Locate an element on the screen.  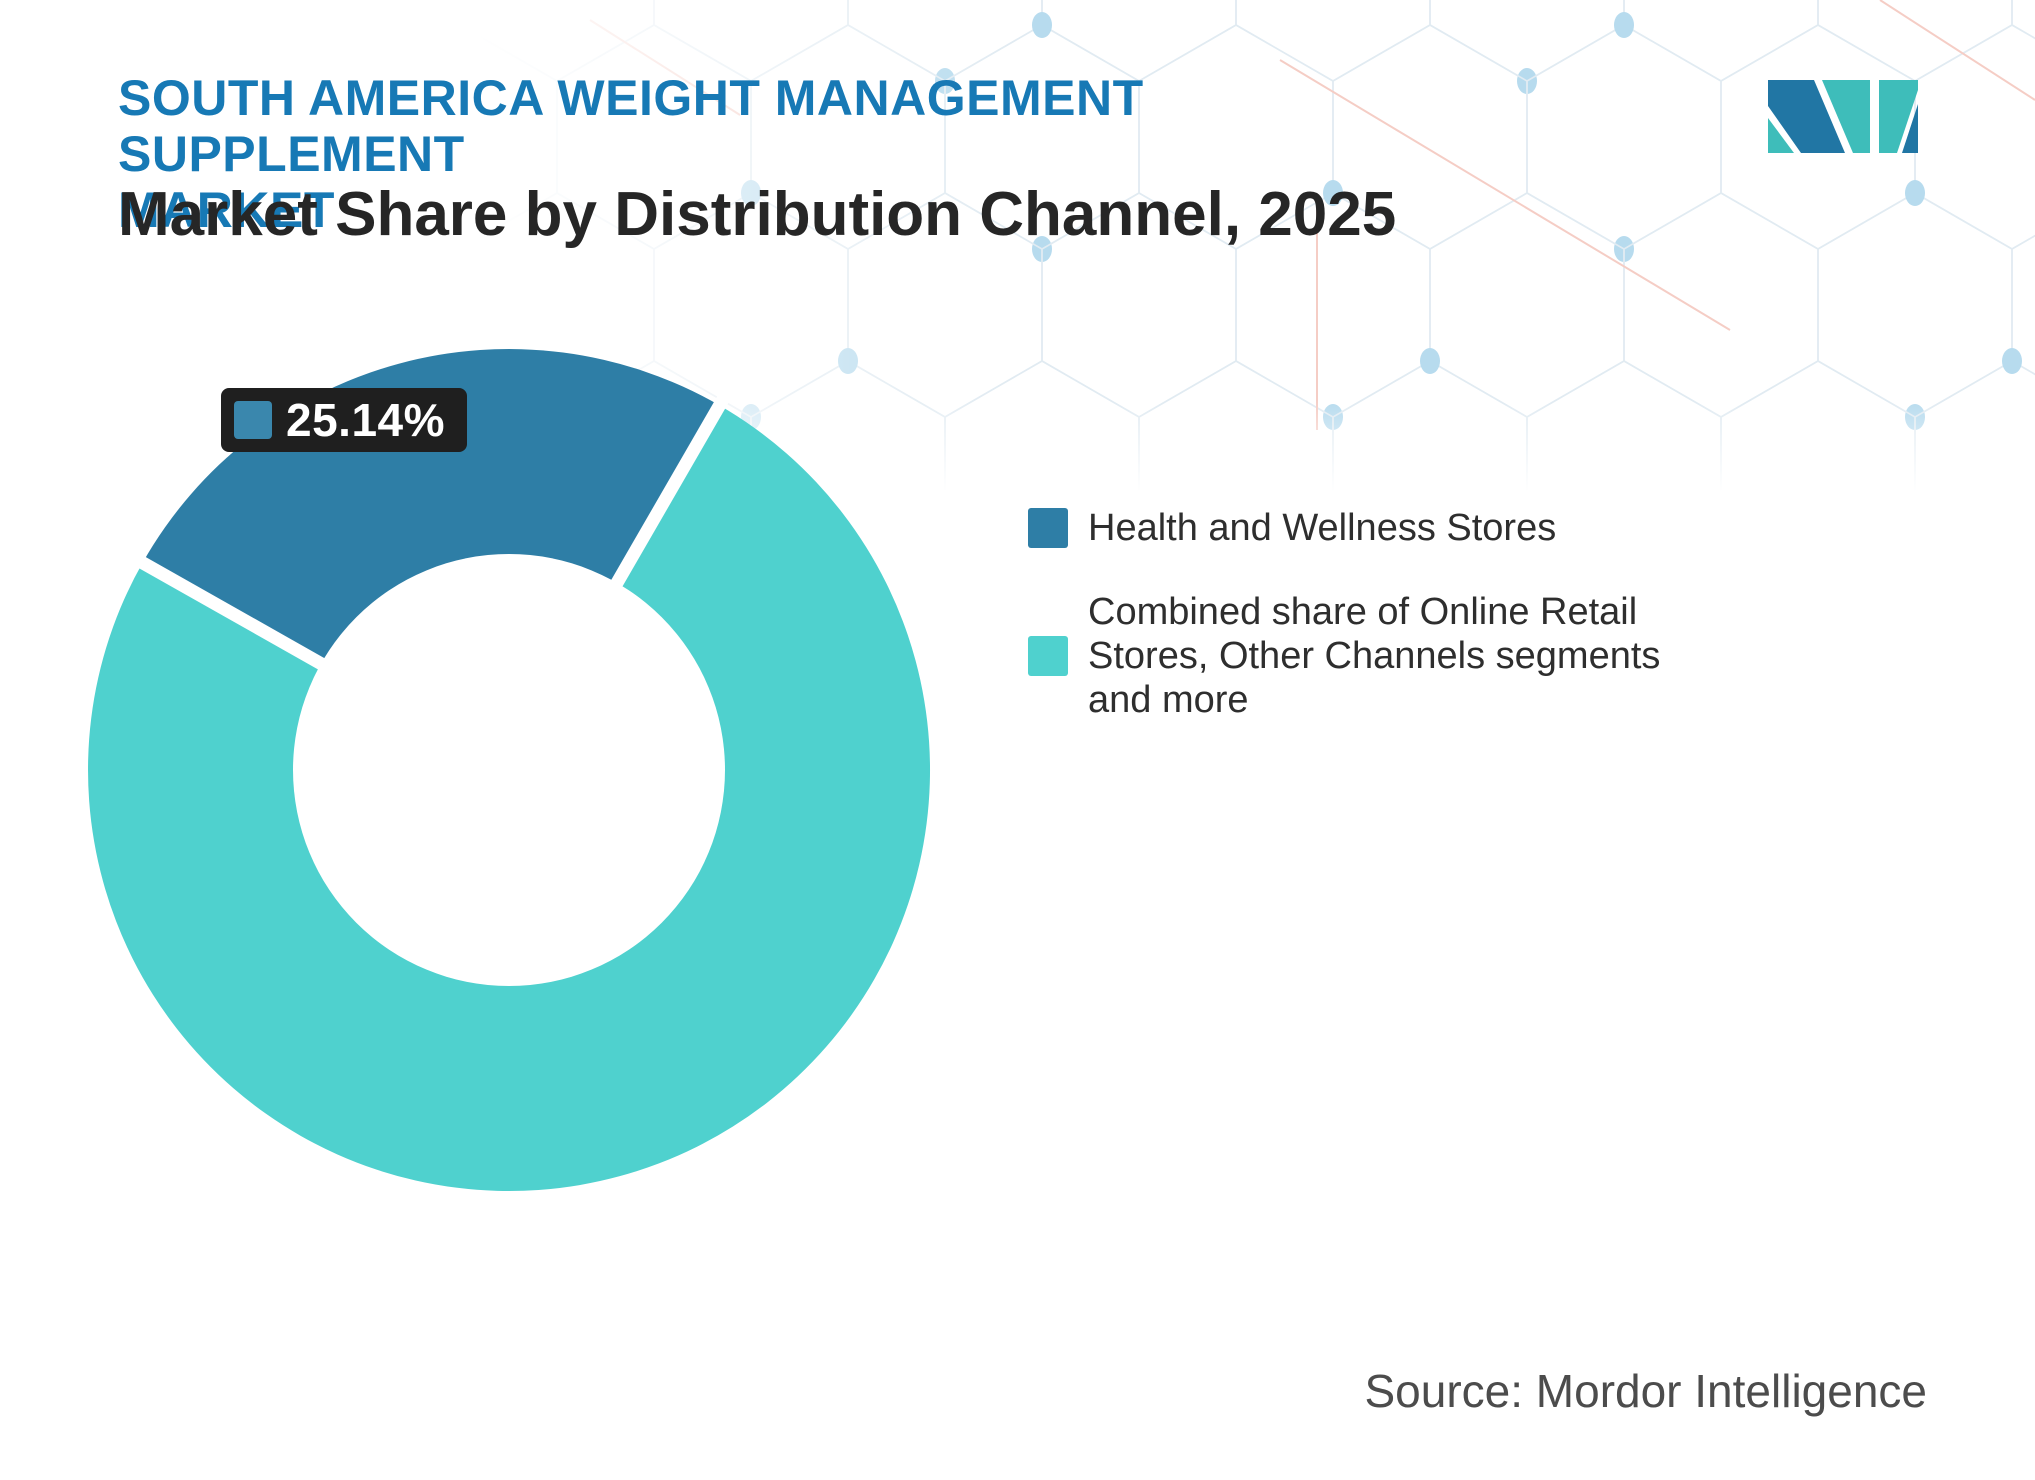
logo-i-blue-triangle is located at coordinates (1910, 128).